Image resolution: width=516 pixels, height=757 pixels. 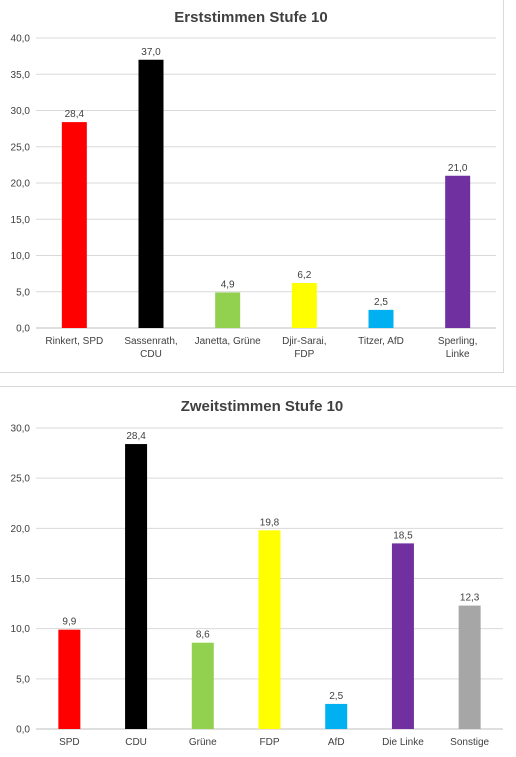 What do you see at coordinates (21, 39) in the screenshot?
I see `y-tick-label: 40,0` at bounding box center [21, 39].